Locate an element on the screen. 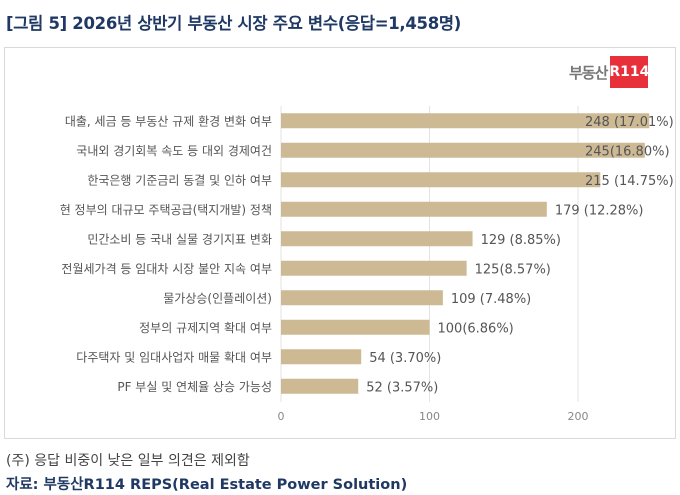 The width and height of the screenshot is (680, 495). category-label: 정부의 규제지역 확대 여부 is located at coordinates (205, 328).